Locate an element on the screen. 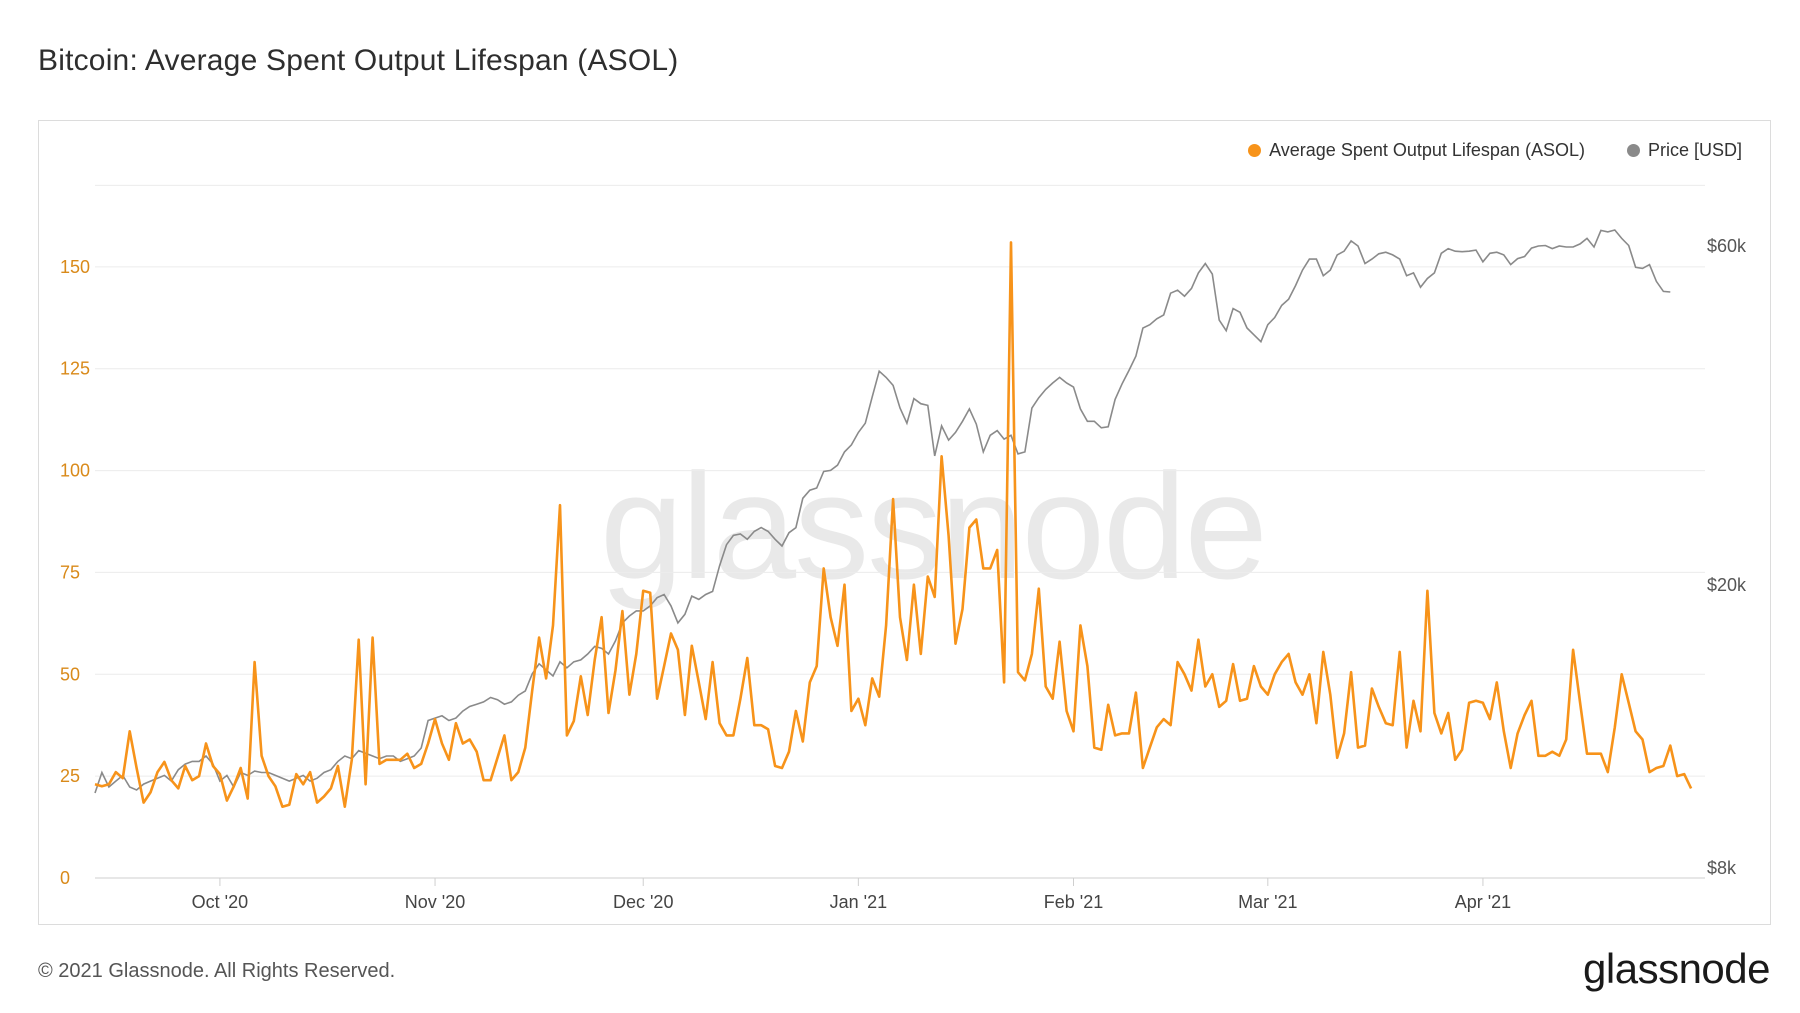 The width and height of the screenshot is (1800, 1013). y-left-tick-label: 0 is located at coordinates (65, 878).